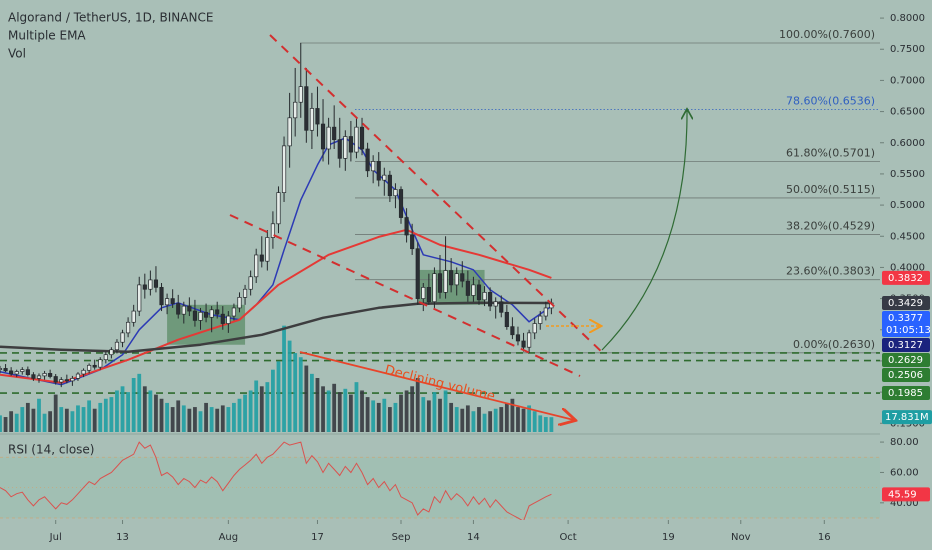 This screenshot has height=550, width=932. What do you see at coordinates (436, 385) in the screenshot?
I see `volume-arrow` at bounding box center [436, 385].